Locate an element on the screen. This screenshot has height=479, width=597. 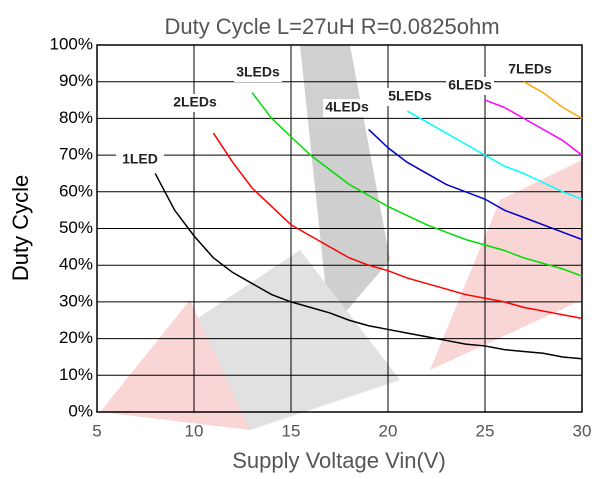
x-tick-label: 5 is located at coordinates (96, 430).